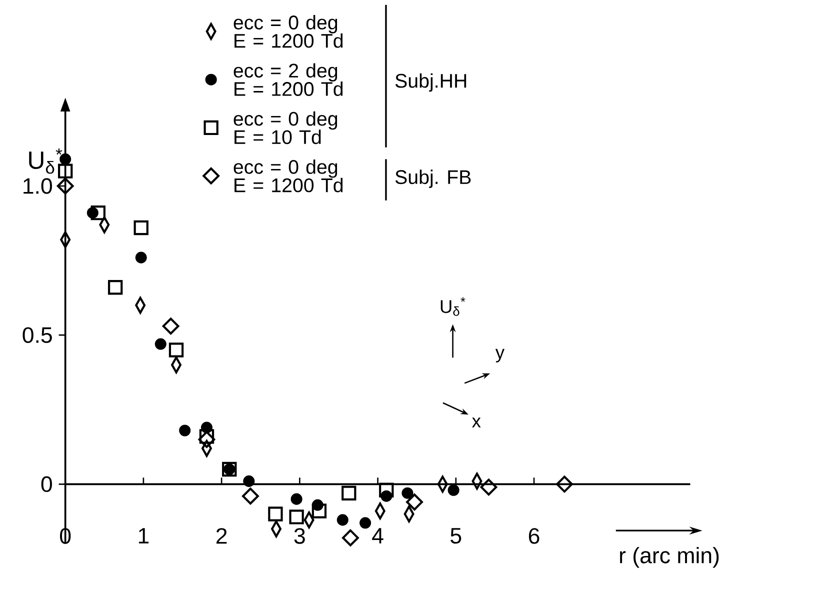 Image resolution: width=835 pixels, height=592 pixels. I want to click on text: Subj.HH, so click(430, 83).